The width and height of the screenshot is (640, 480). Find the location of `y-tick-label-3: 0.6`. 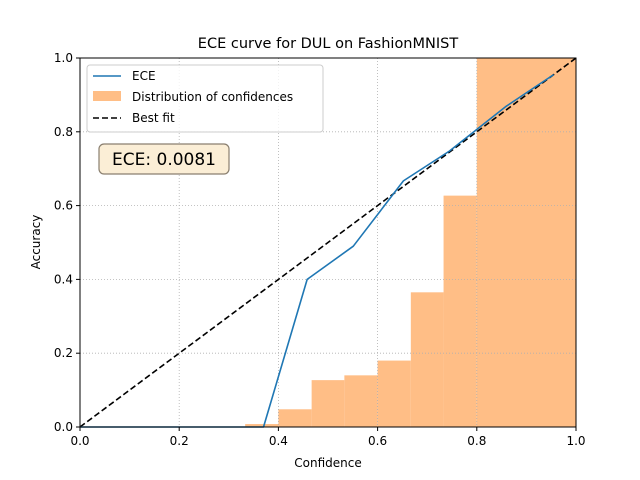

y-tick-label-3: 0.6 is located at coordinates (63, 206).